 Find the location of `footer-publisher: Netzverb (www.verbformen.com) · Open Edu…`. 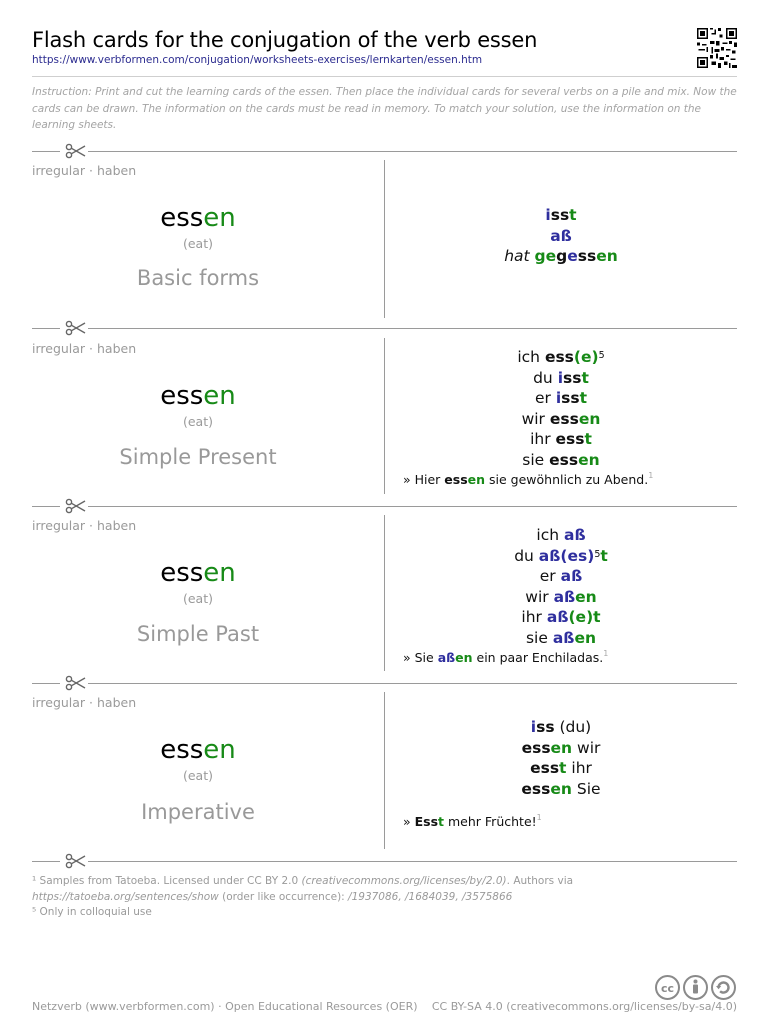

footer-publisher: Netzverb (www.verbformen.com) · Open Edu… is located at coordinates (225, 1006).